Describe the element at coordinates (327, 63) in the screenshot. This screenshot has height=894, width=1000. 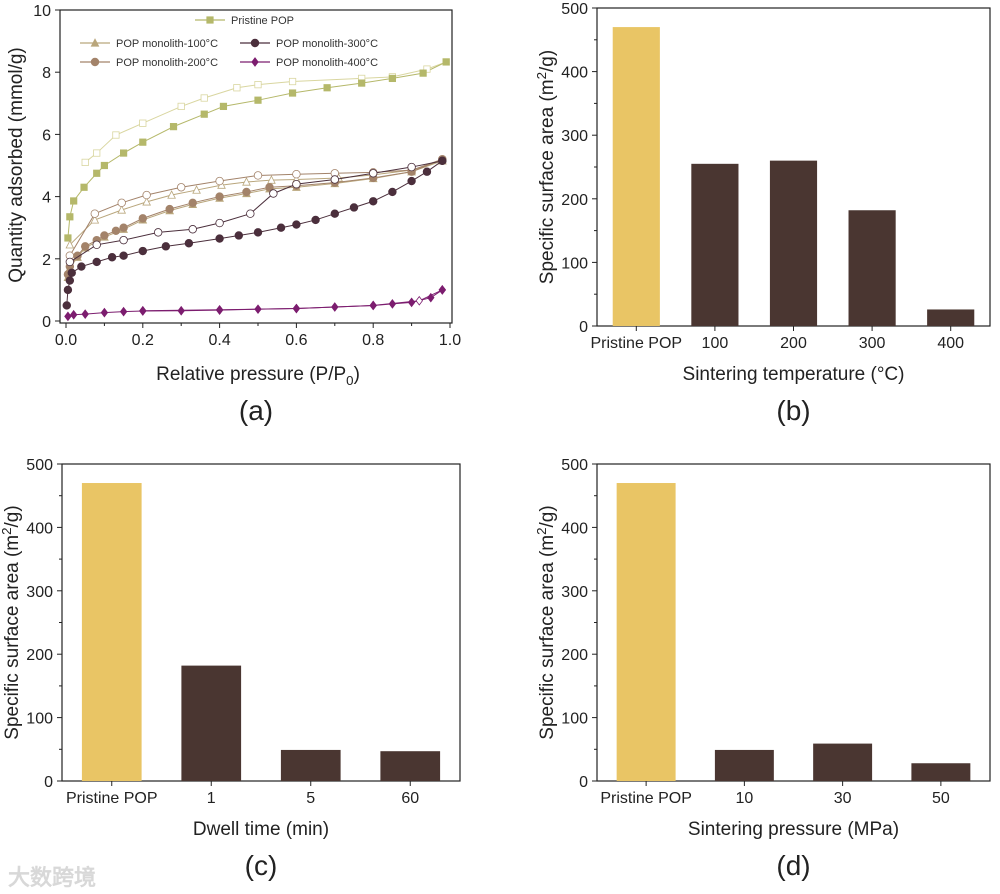
I see `legend-label: POP monolith-400°C` at that location.